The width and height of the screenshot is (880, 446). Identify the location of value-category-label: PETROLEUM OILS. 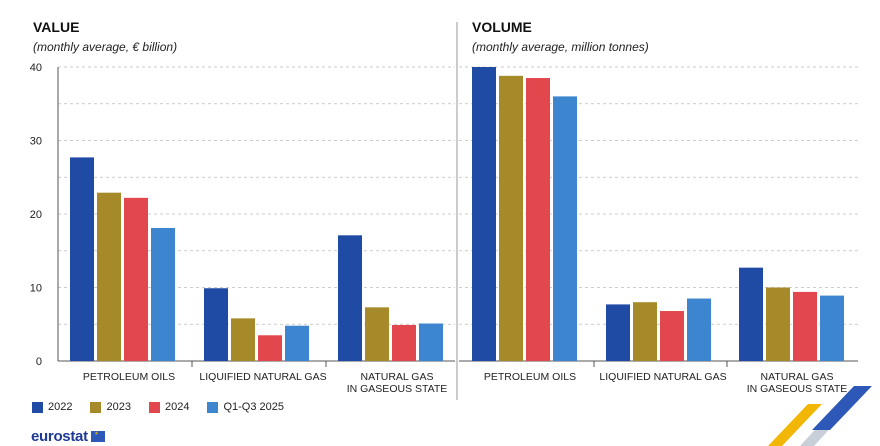
(129, 377).